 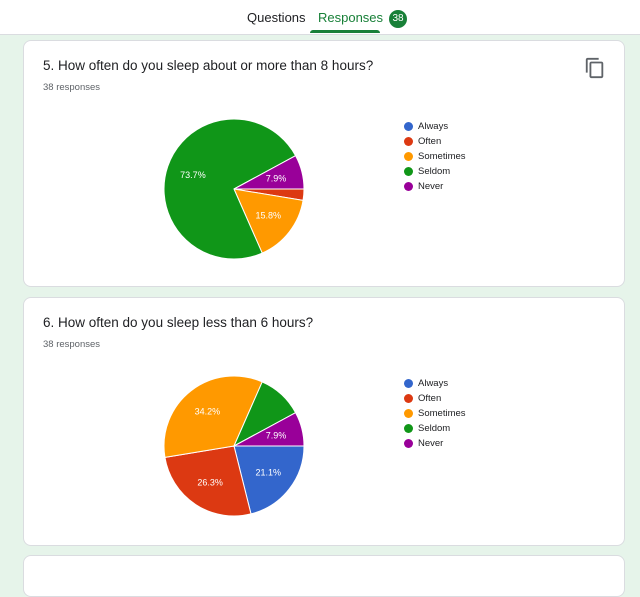 I want to click on pie-slice-label: 21.1%, so click(x=268, y=473).